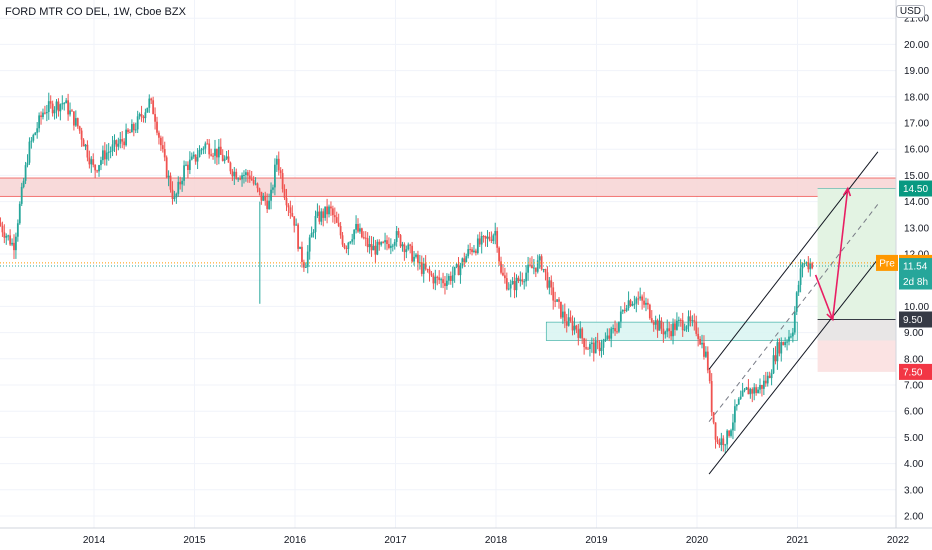 This screenshot has height=550, width=932. Describe the element at coordinates (914, 490) in the screenshot. I see `price-axis-tick: 3.00` at that location.